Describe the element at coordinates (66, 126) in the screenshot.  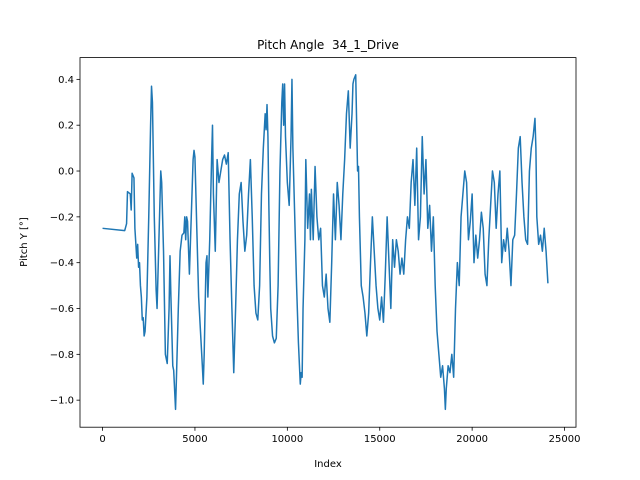
I see `y-tick-label: 0.2` at that location.